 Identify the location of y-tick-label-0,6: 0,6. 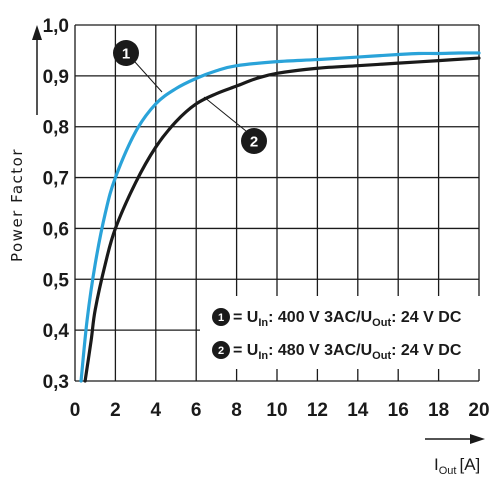
(56, 229).